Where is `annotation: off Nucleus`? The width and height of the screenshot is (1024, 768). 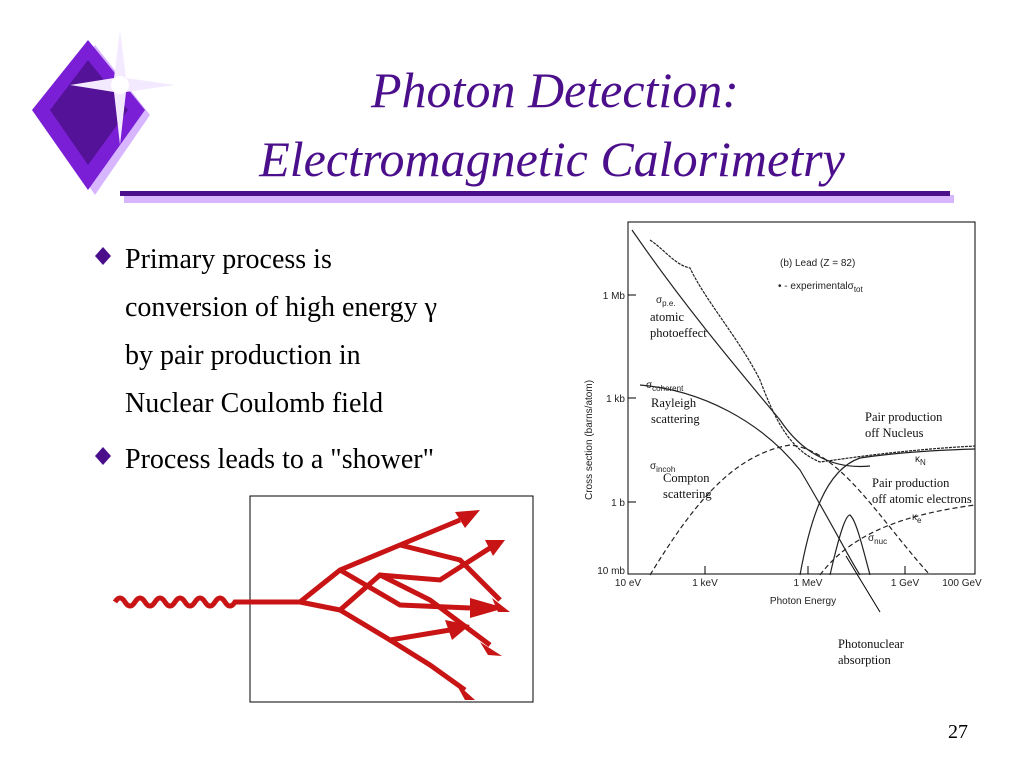 annotation: off Nucleus is located at coordinates (894, 433).